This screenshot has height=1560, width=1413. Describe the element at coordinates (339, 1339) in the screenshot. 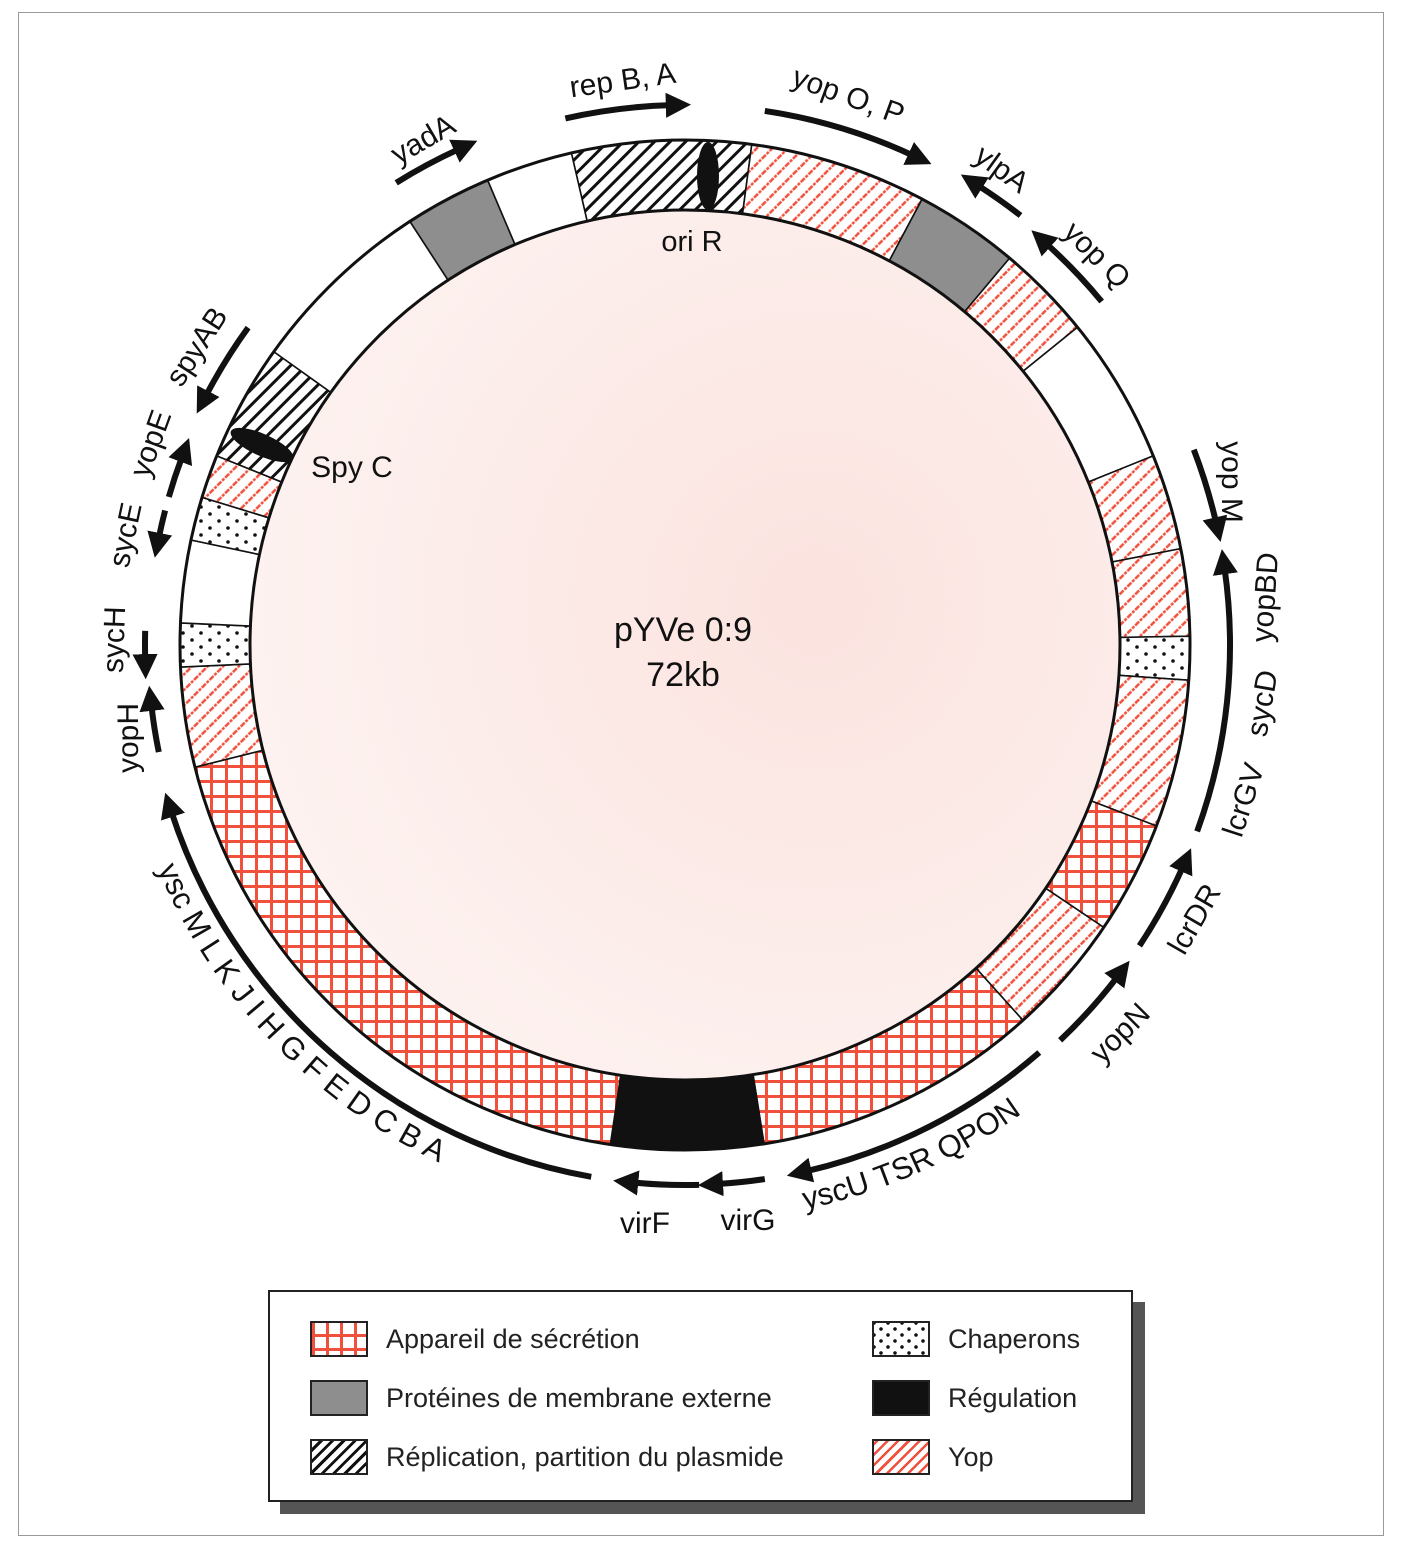

I see `legend-swatch-secretion` at that location.